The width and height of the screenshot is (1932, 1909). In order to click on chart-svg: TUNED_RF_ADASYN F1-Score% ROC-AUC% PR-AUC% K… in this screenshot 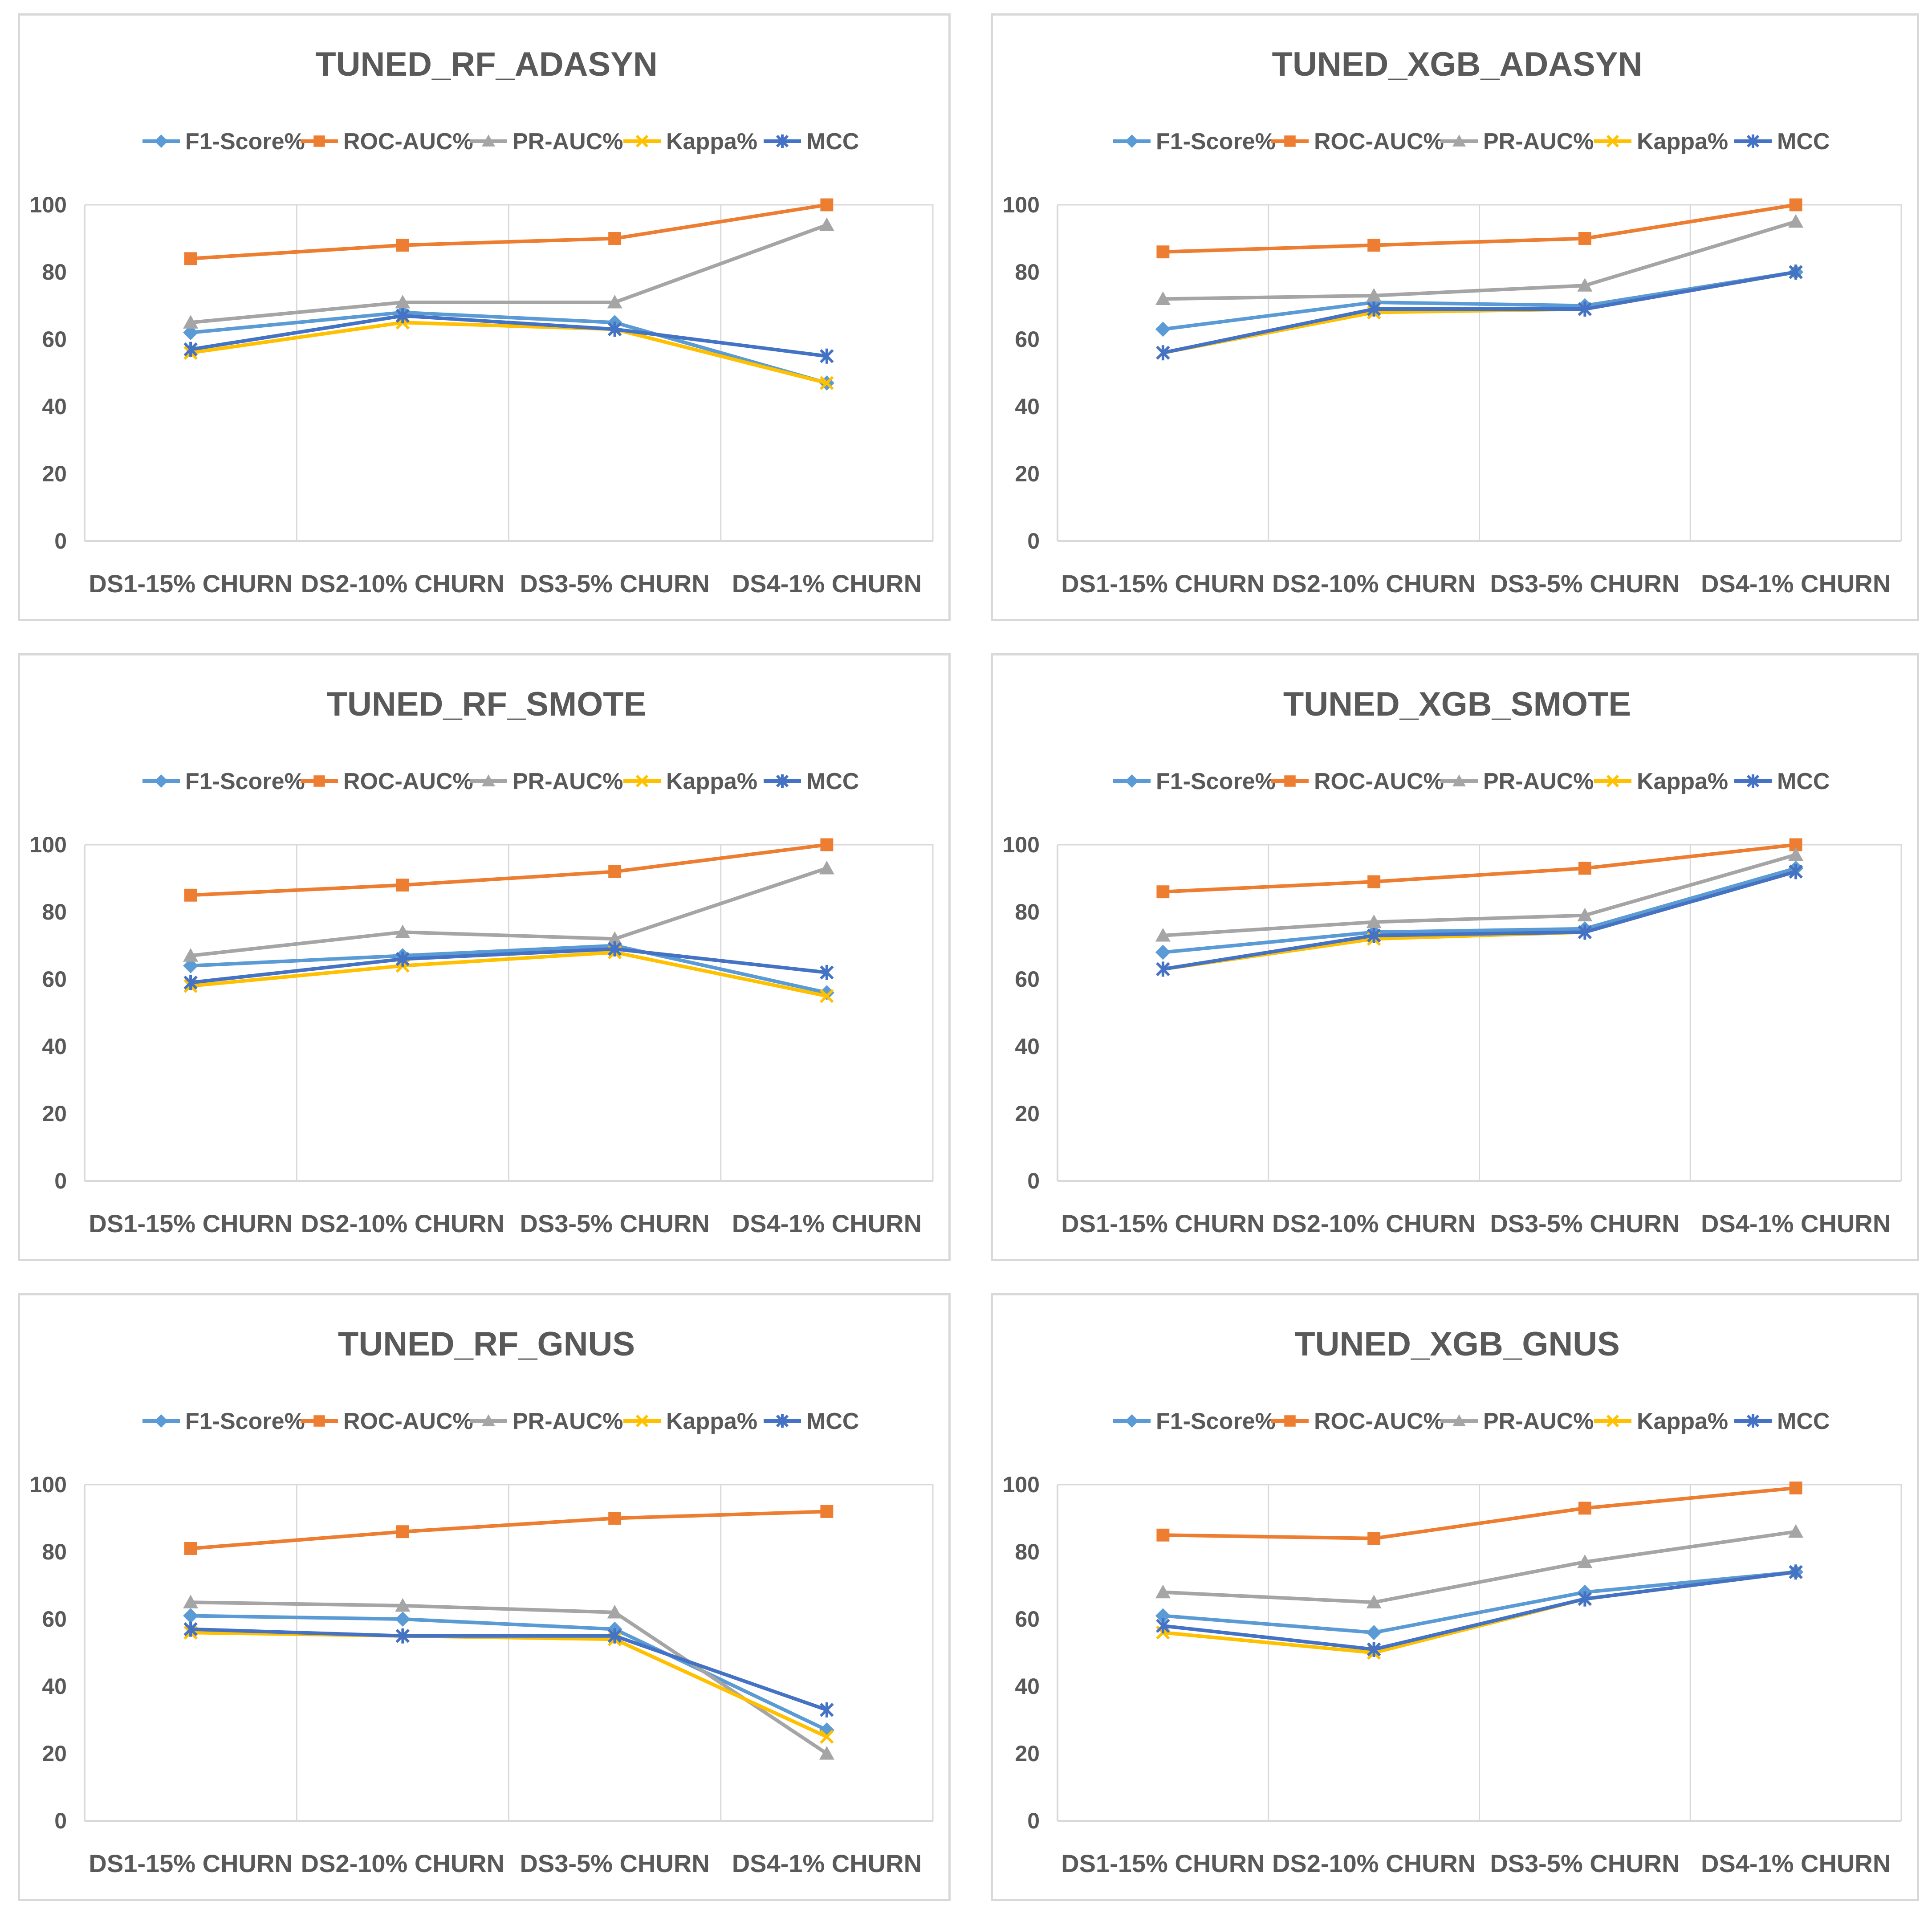, I will do `click(482, 321)`.